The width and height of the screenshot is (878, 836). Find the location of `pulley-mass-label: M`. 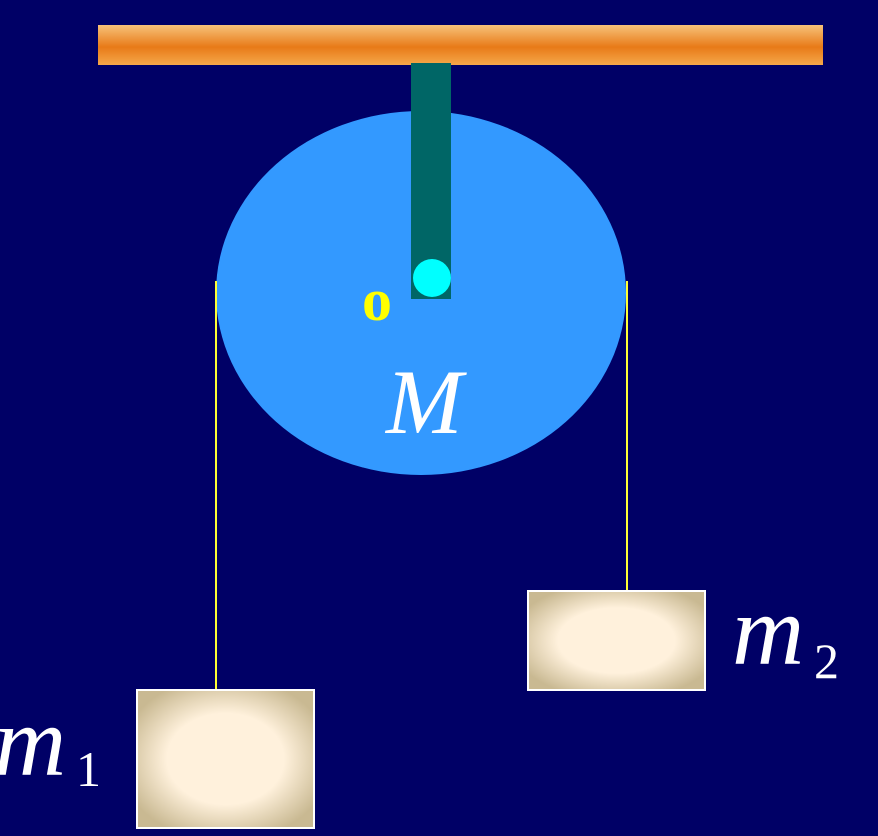

pulley-mass-label: M is located at coordinates (425, 402).